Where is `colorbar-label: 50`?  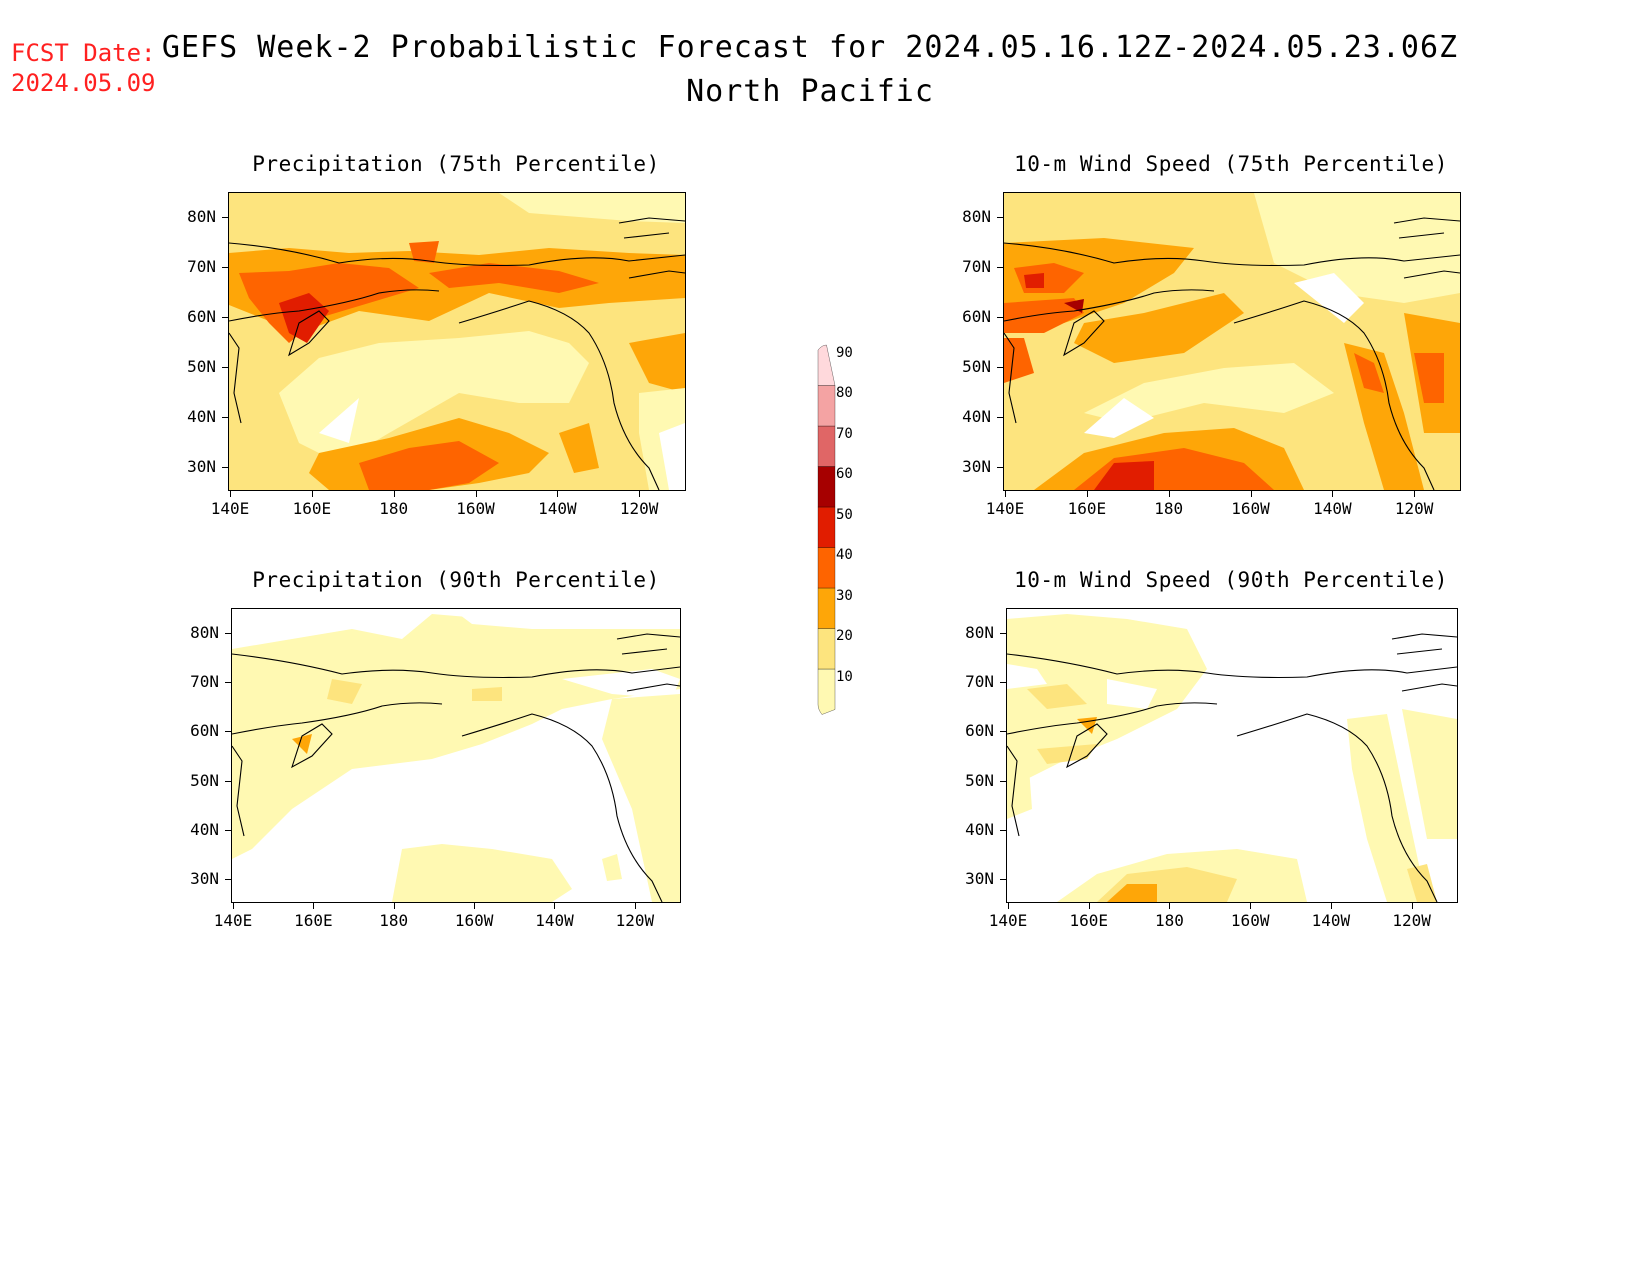
colorbar-label: 50 is located at coordinates (844, 514).